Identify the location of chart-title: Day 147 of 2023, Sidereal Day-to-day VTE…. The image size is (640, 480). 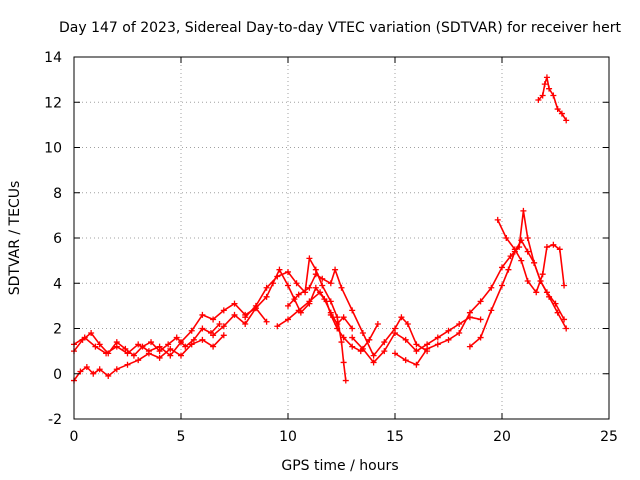
(340, 28).